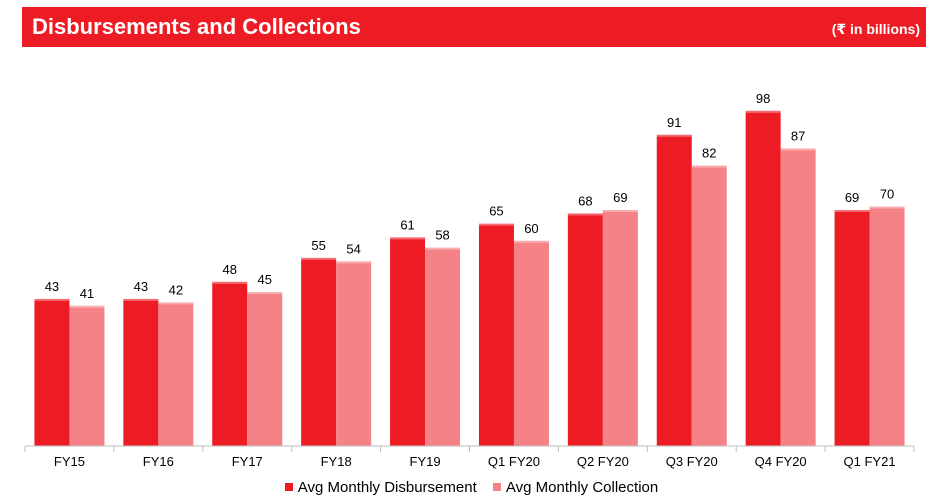  I want to click on x-tick-label-5: Q1 FY20, so click(514, 461).